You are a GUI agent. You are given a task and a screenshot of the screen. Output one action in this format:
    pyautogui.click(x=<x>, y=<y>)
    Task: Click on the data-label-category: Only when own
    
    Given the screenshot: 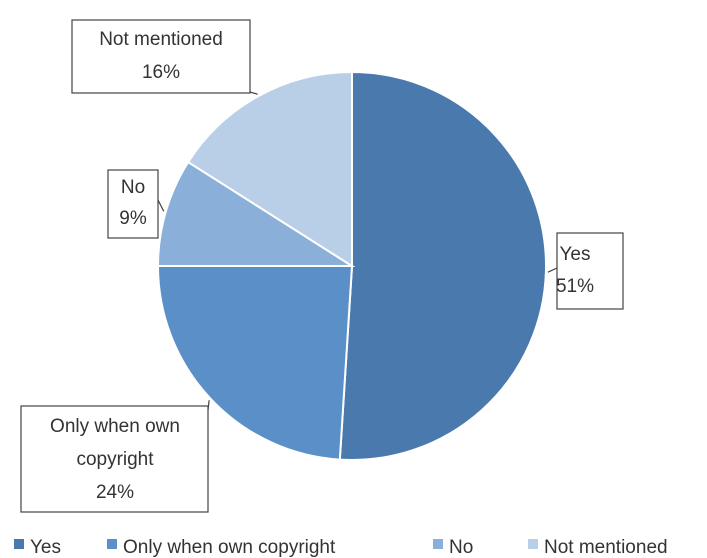 What is the action you would take?
    pyautogui.click(x=115, y=426)
    